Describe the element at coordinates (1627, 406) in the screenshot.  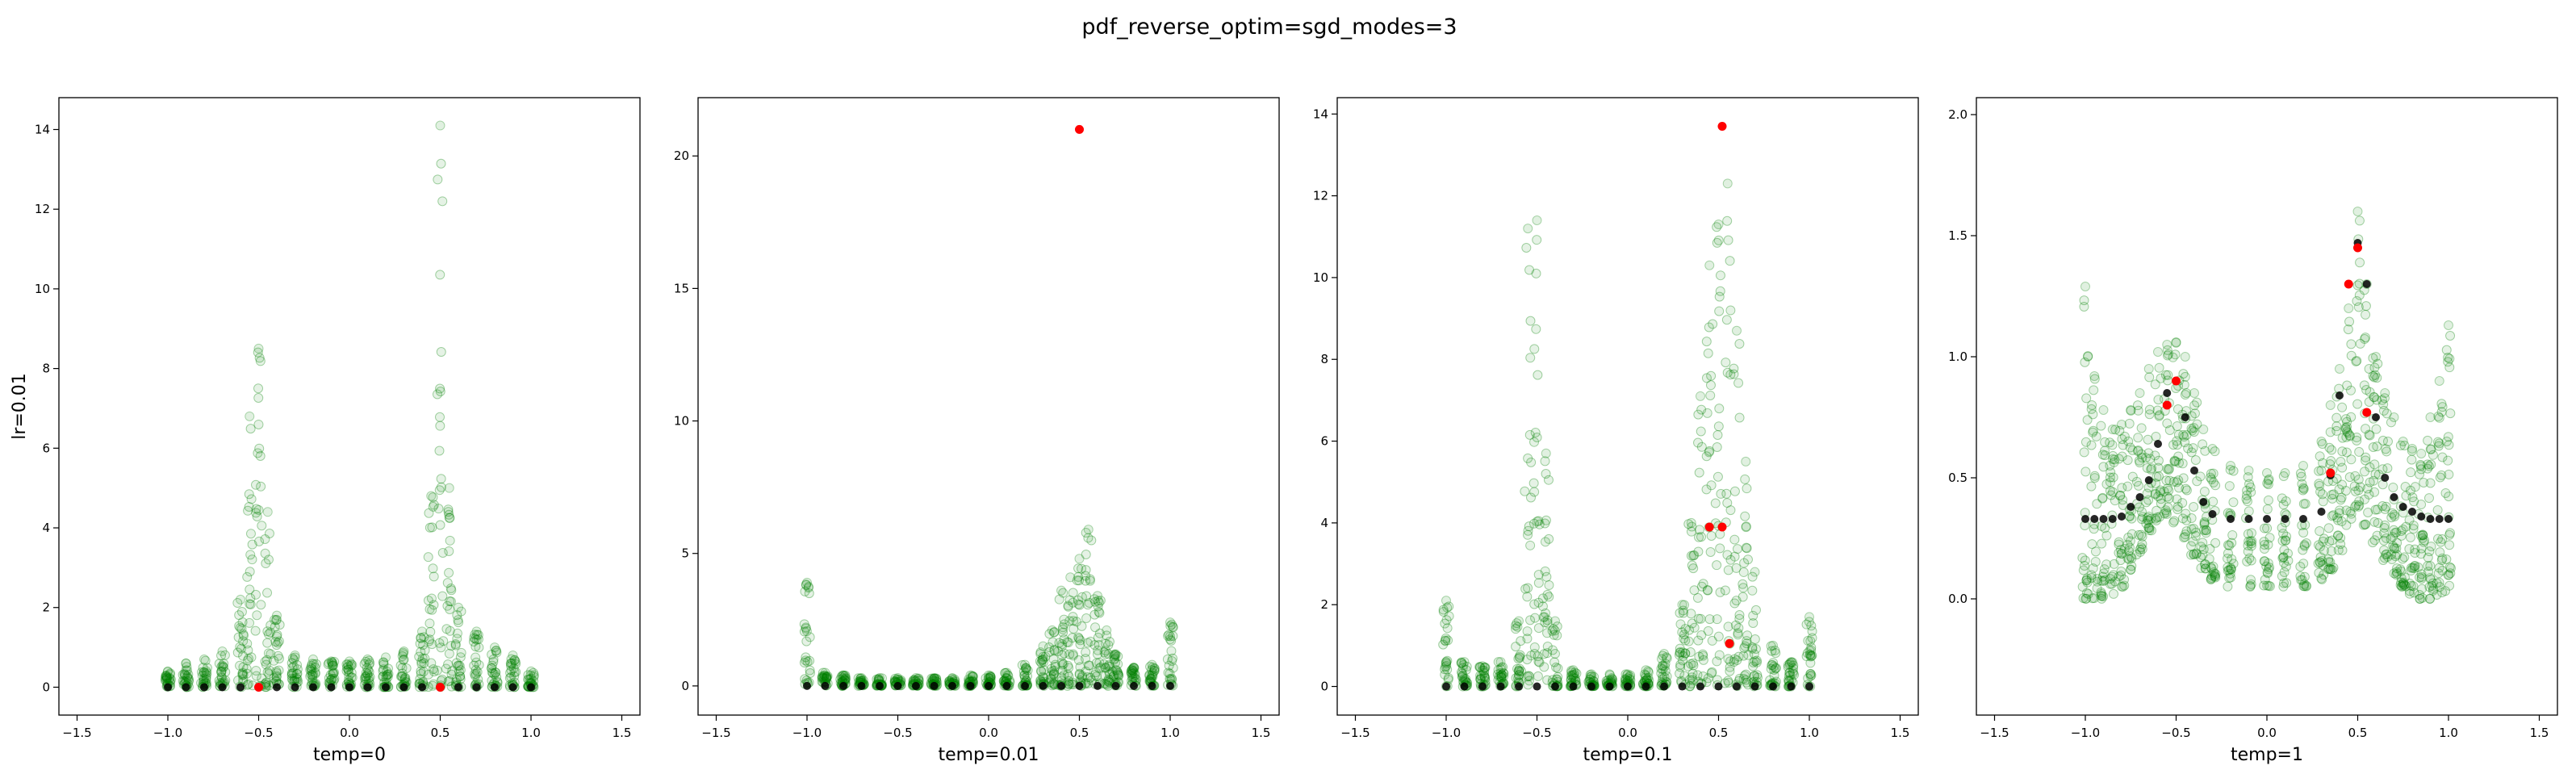
I see `plot-area` at that location.